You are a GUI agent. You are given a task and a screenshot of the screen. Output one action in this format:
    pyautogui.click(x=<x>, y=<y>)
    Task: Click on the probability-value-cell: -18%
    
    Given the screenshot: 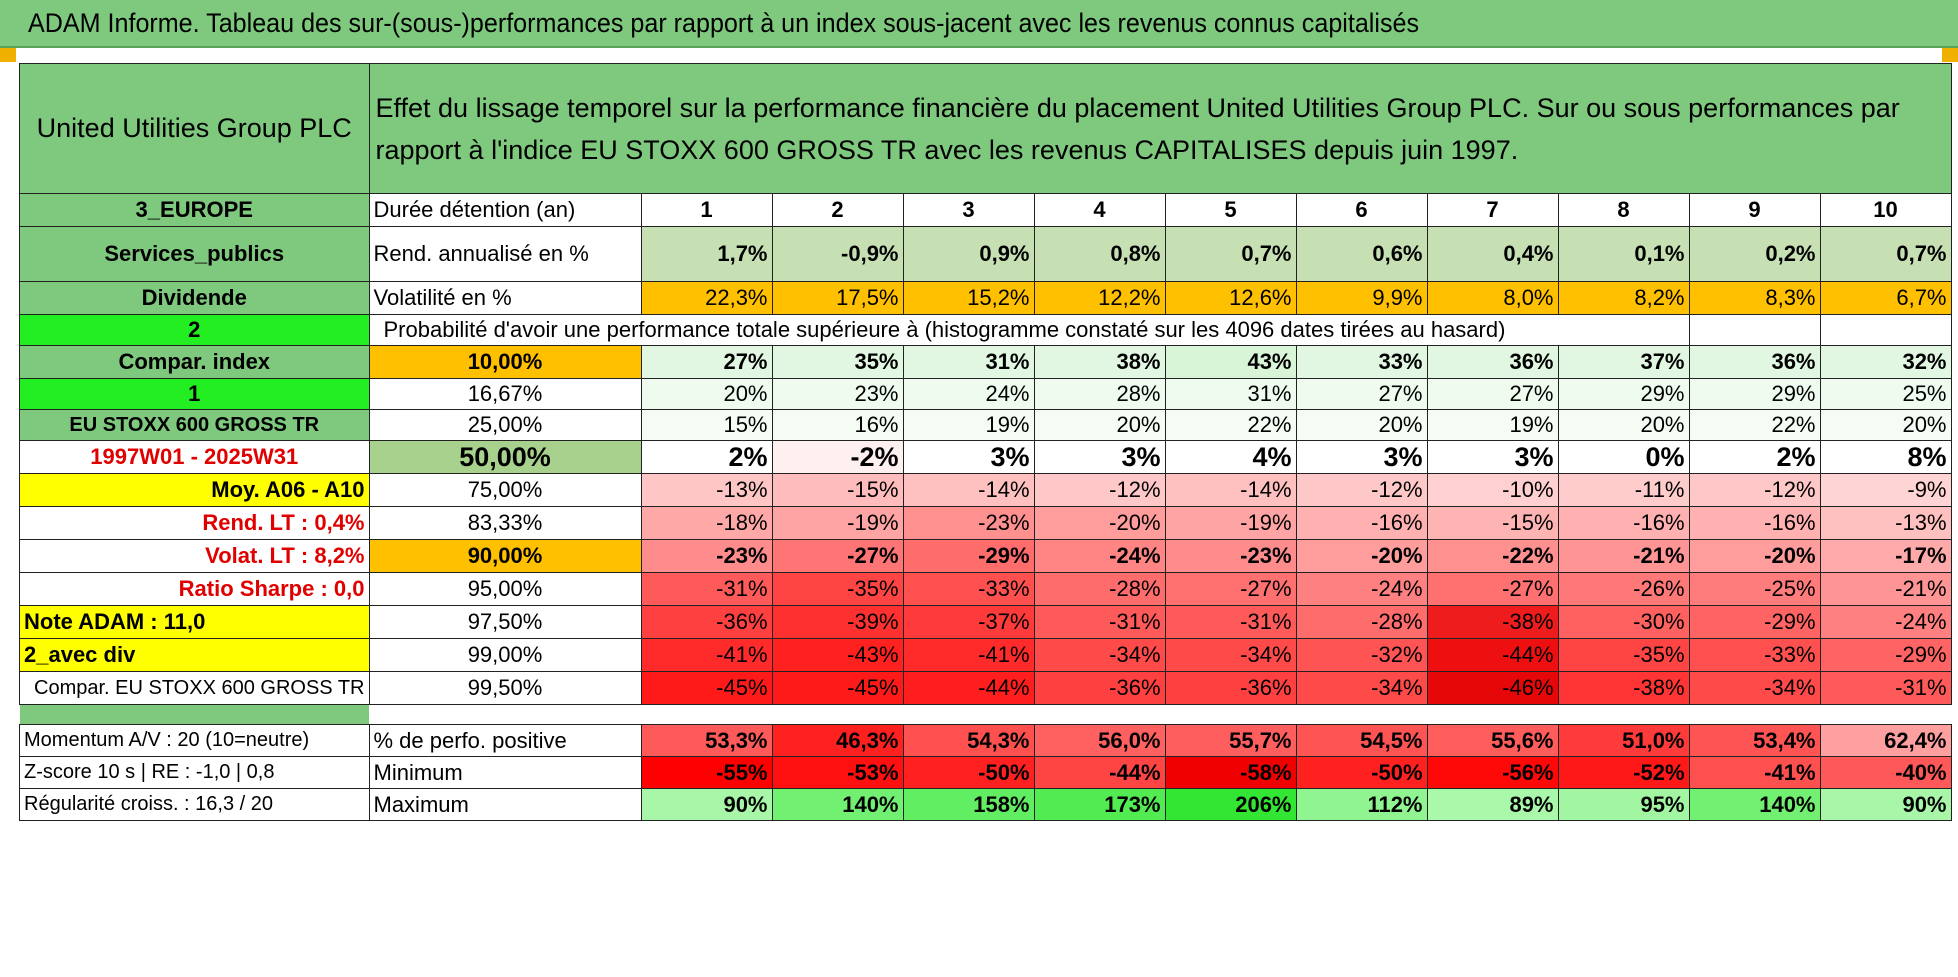 What is the action you would take?
    pyautogui.click(x=706, y=523)
    